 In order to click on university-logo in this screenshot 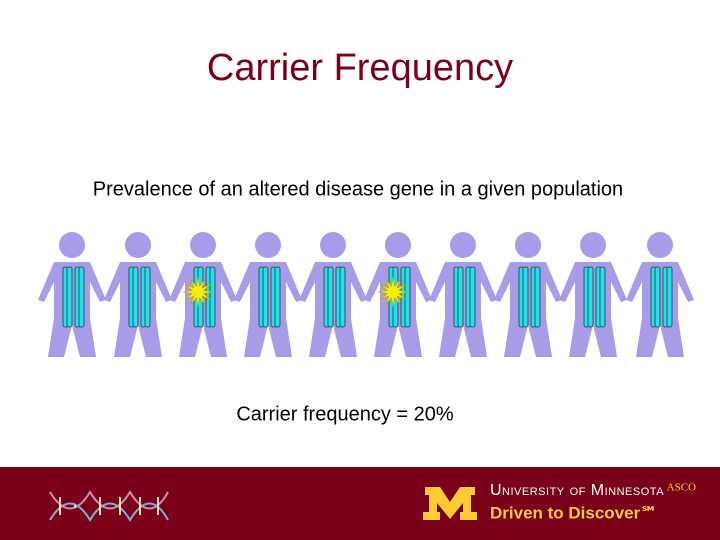, I will do `click(450, 503)`.